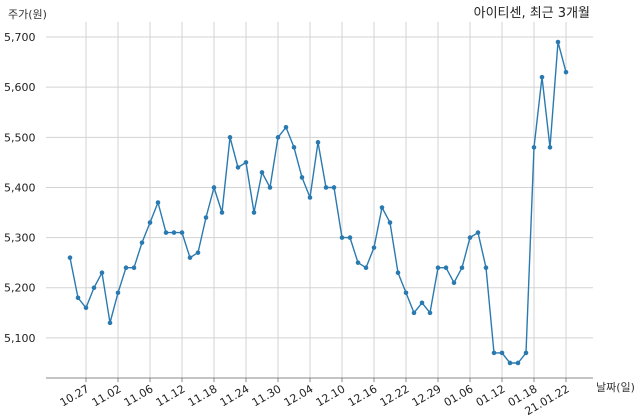 This screenshot has width=640, height=419. I want to click on y-tick-label: 5,300, so click(20, 238).